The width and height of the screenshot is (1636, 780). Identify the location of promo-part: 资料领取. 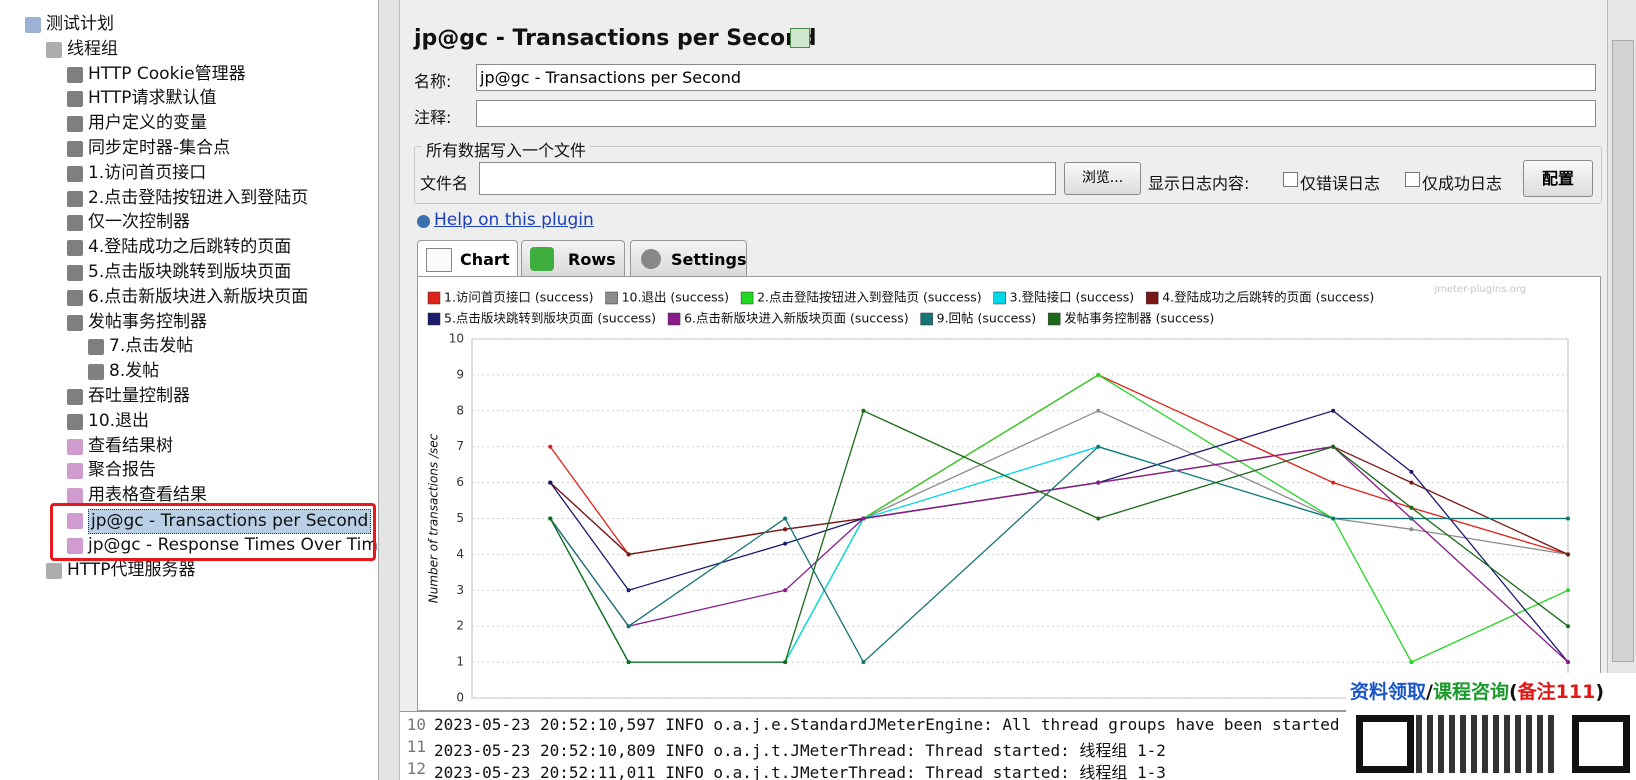
(1388, 692).